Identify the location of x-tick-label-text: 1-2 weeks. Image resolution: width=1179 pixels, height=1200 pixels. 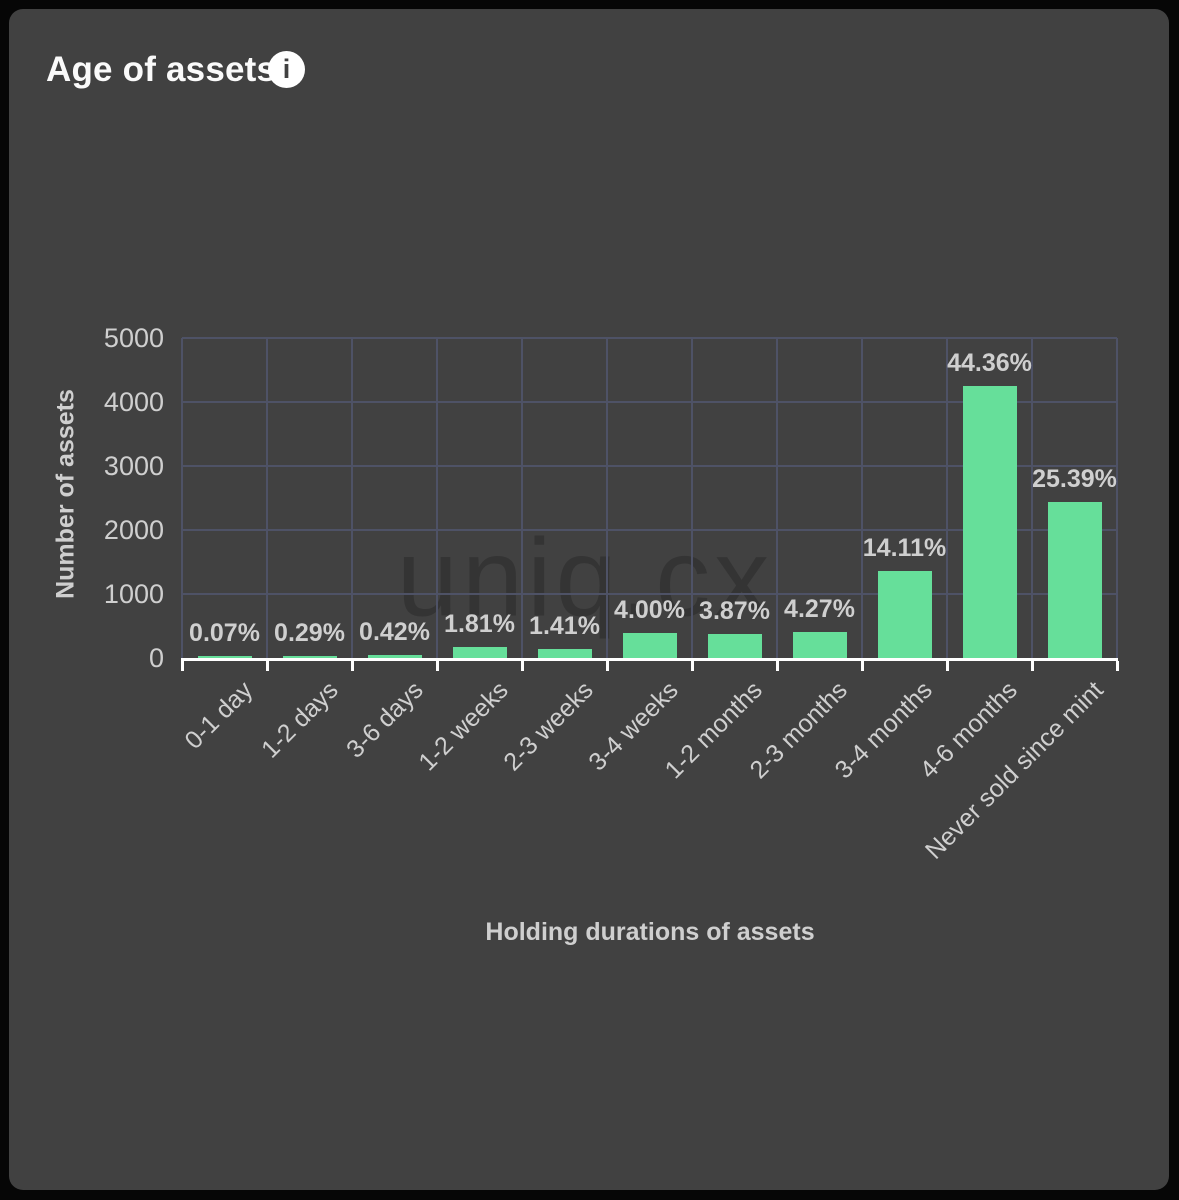
(463, 726).